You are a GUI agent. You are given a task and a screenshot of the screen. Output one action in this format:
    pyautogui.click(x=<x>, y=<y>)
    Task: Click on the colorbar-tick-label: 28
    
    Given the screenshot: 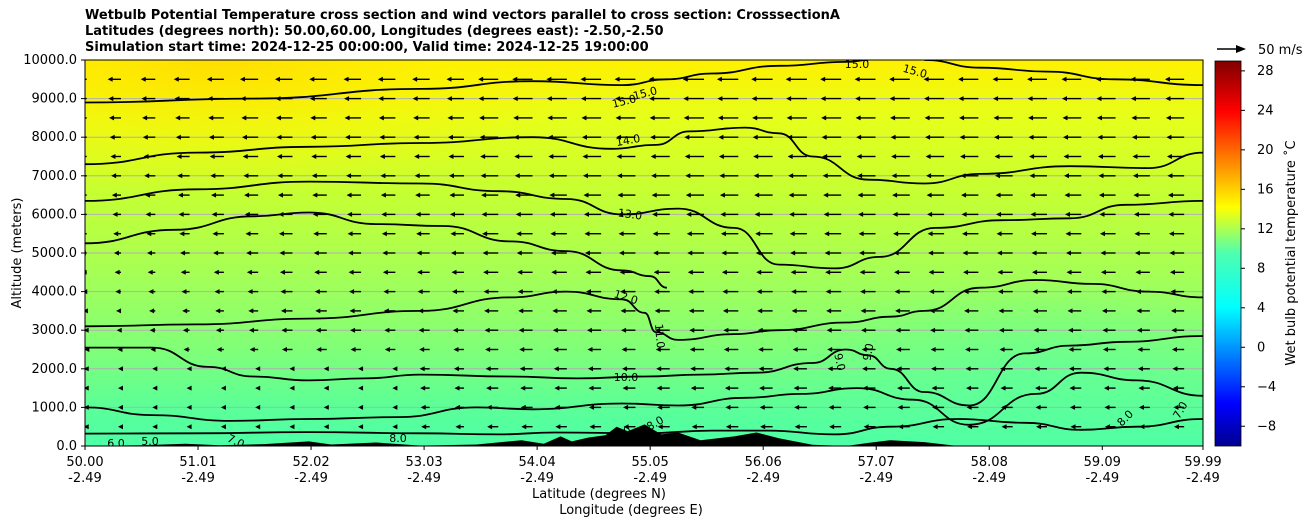 What is the action you would take?
    pyautogui.click(x=1265, y=71)
    